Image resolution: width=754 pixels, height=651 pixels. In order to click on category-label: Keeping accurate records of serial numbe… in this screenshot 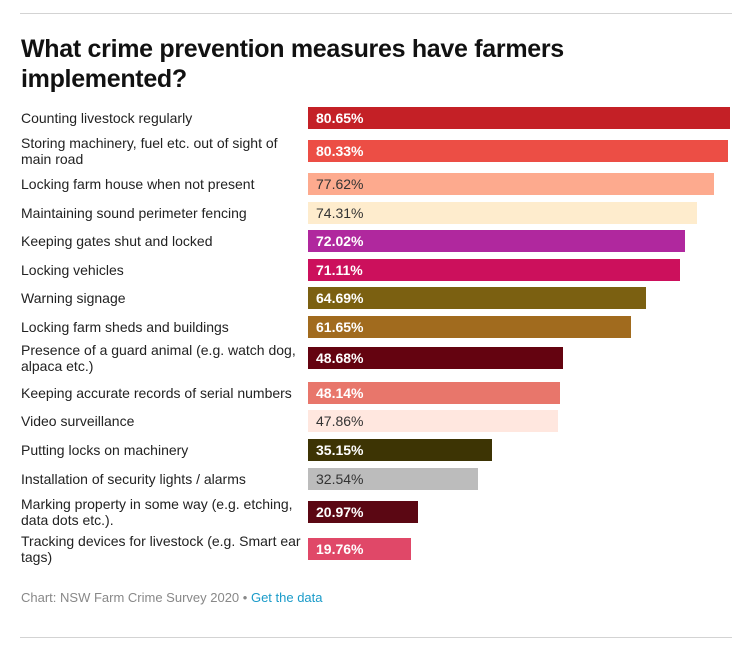, I will do `click(156, 393)`.